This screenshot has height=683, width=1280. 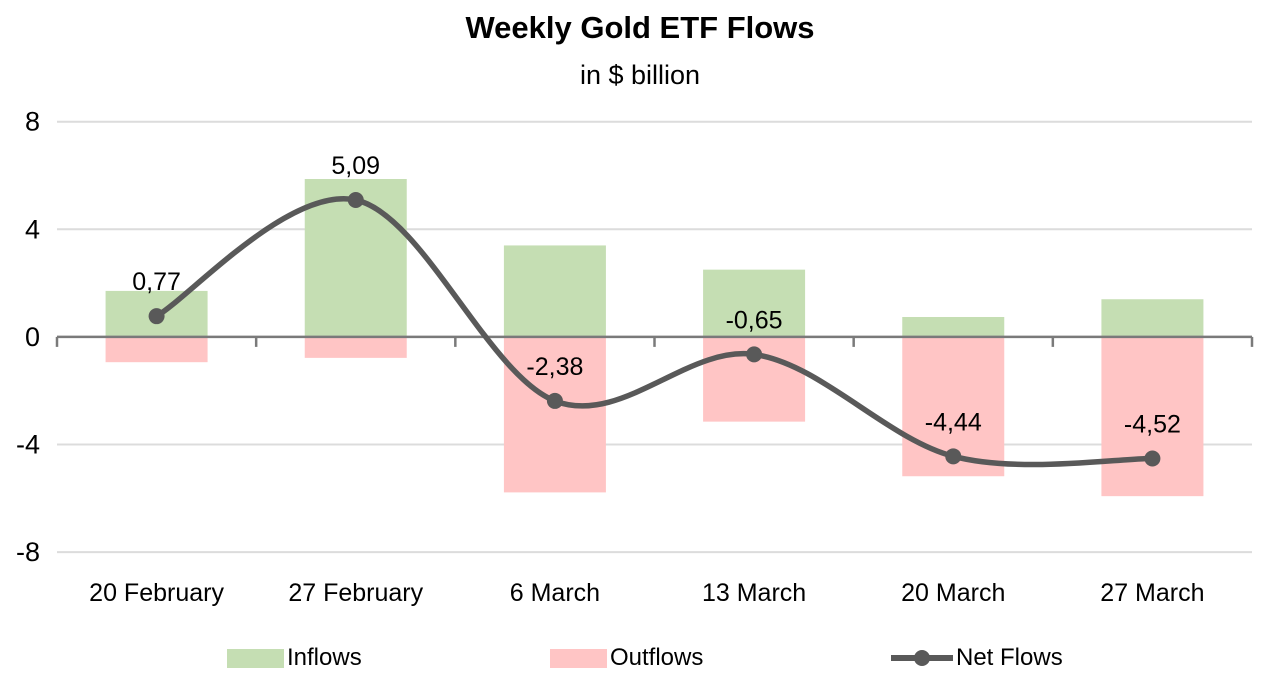 What do you see at coordinates (578, 658) in the screenshot?
I see `outflows-swatch-icon` at bounding box center [578, 658].